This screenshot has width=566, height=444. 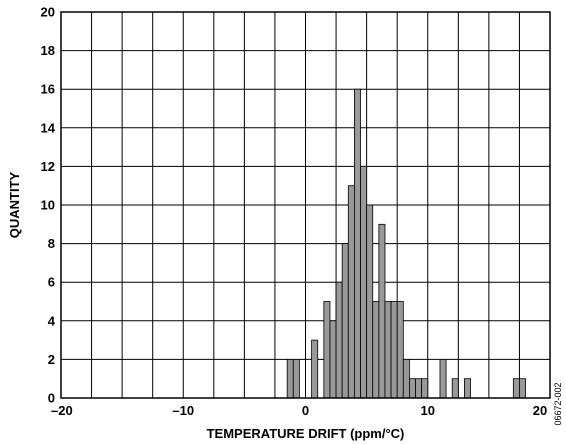 I want to click on y-tick-label: 16, so click(x=48, y=89).